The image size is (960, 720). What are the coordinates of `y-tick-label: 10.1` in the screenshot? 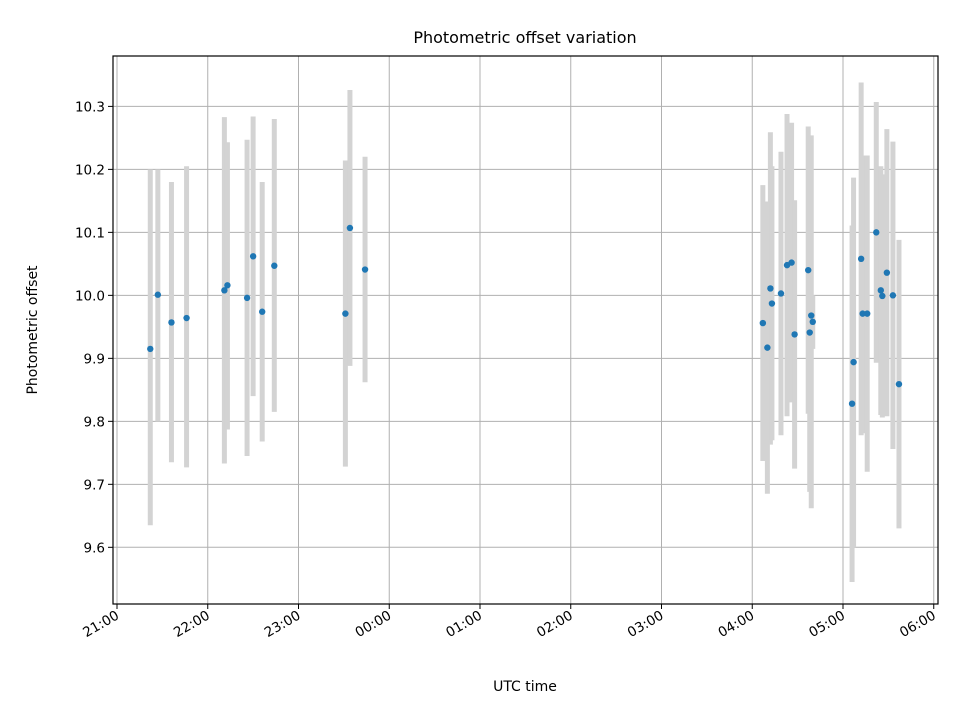 It's located at (90, 233).